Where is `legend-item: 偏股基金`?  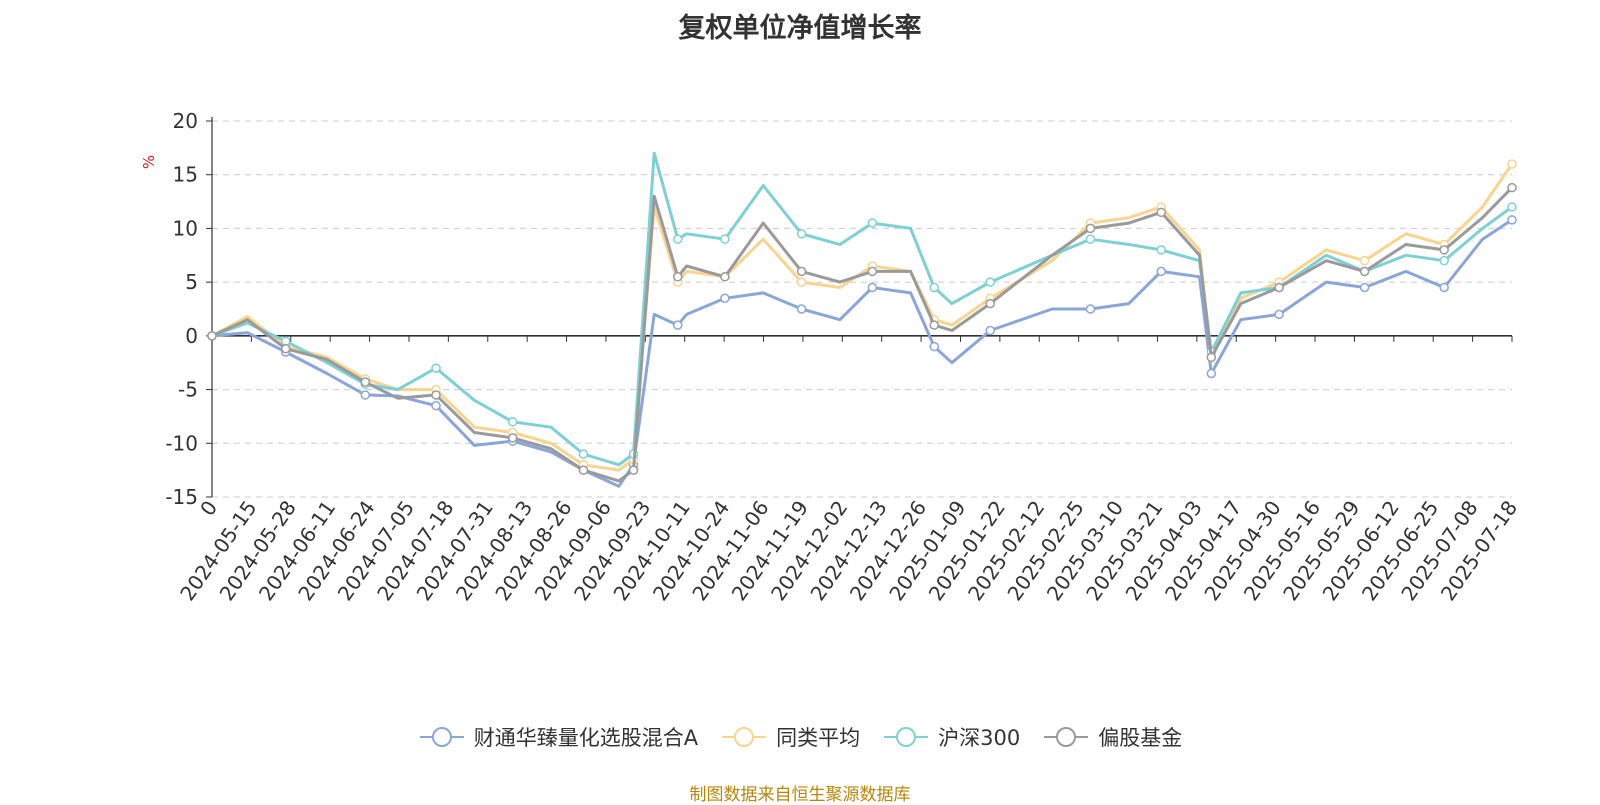 legend-item: 偏股基金 is located at coordinates (1112, 737).